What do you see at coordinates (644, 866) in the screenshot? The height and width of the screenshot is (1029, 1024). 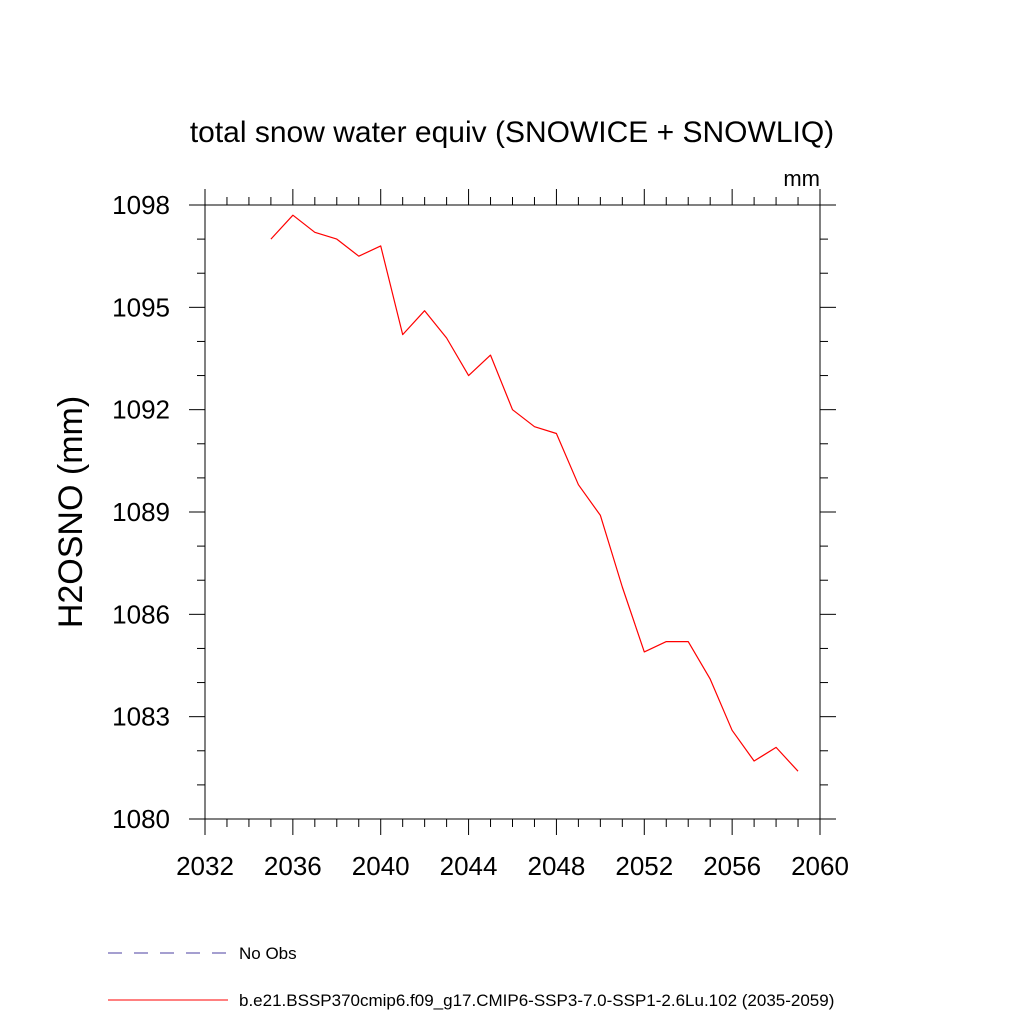 I see `x-tick-label: 2052` at bounding box center [644, 866].